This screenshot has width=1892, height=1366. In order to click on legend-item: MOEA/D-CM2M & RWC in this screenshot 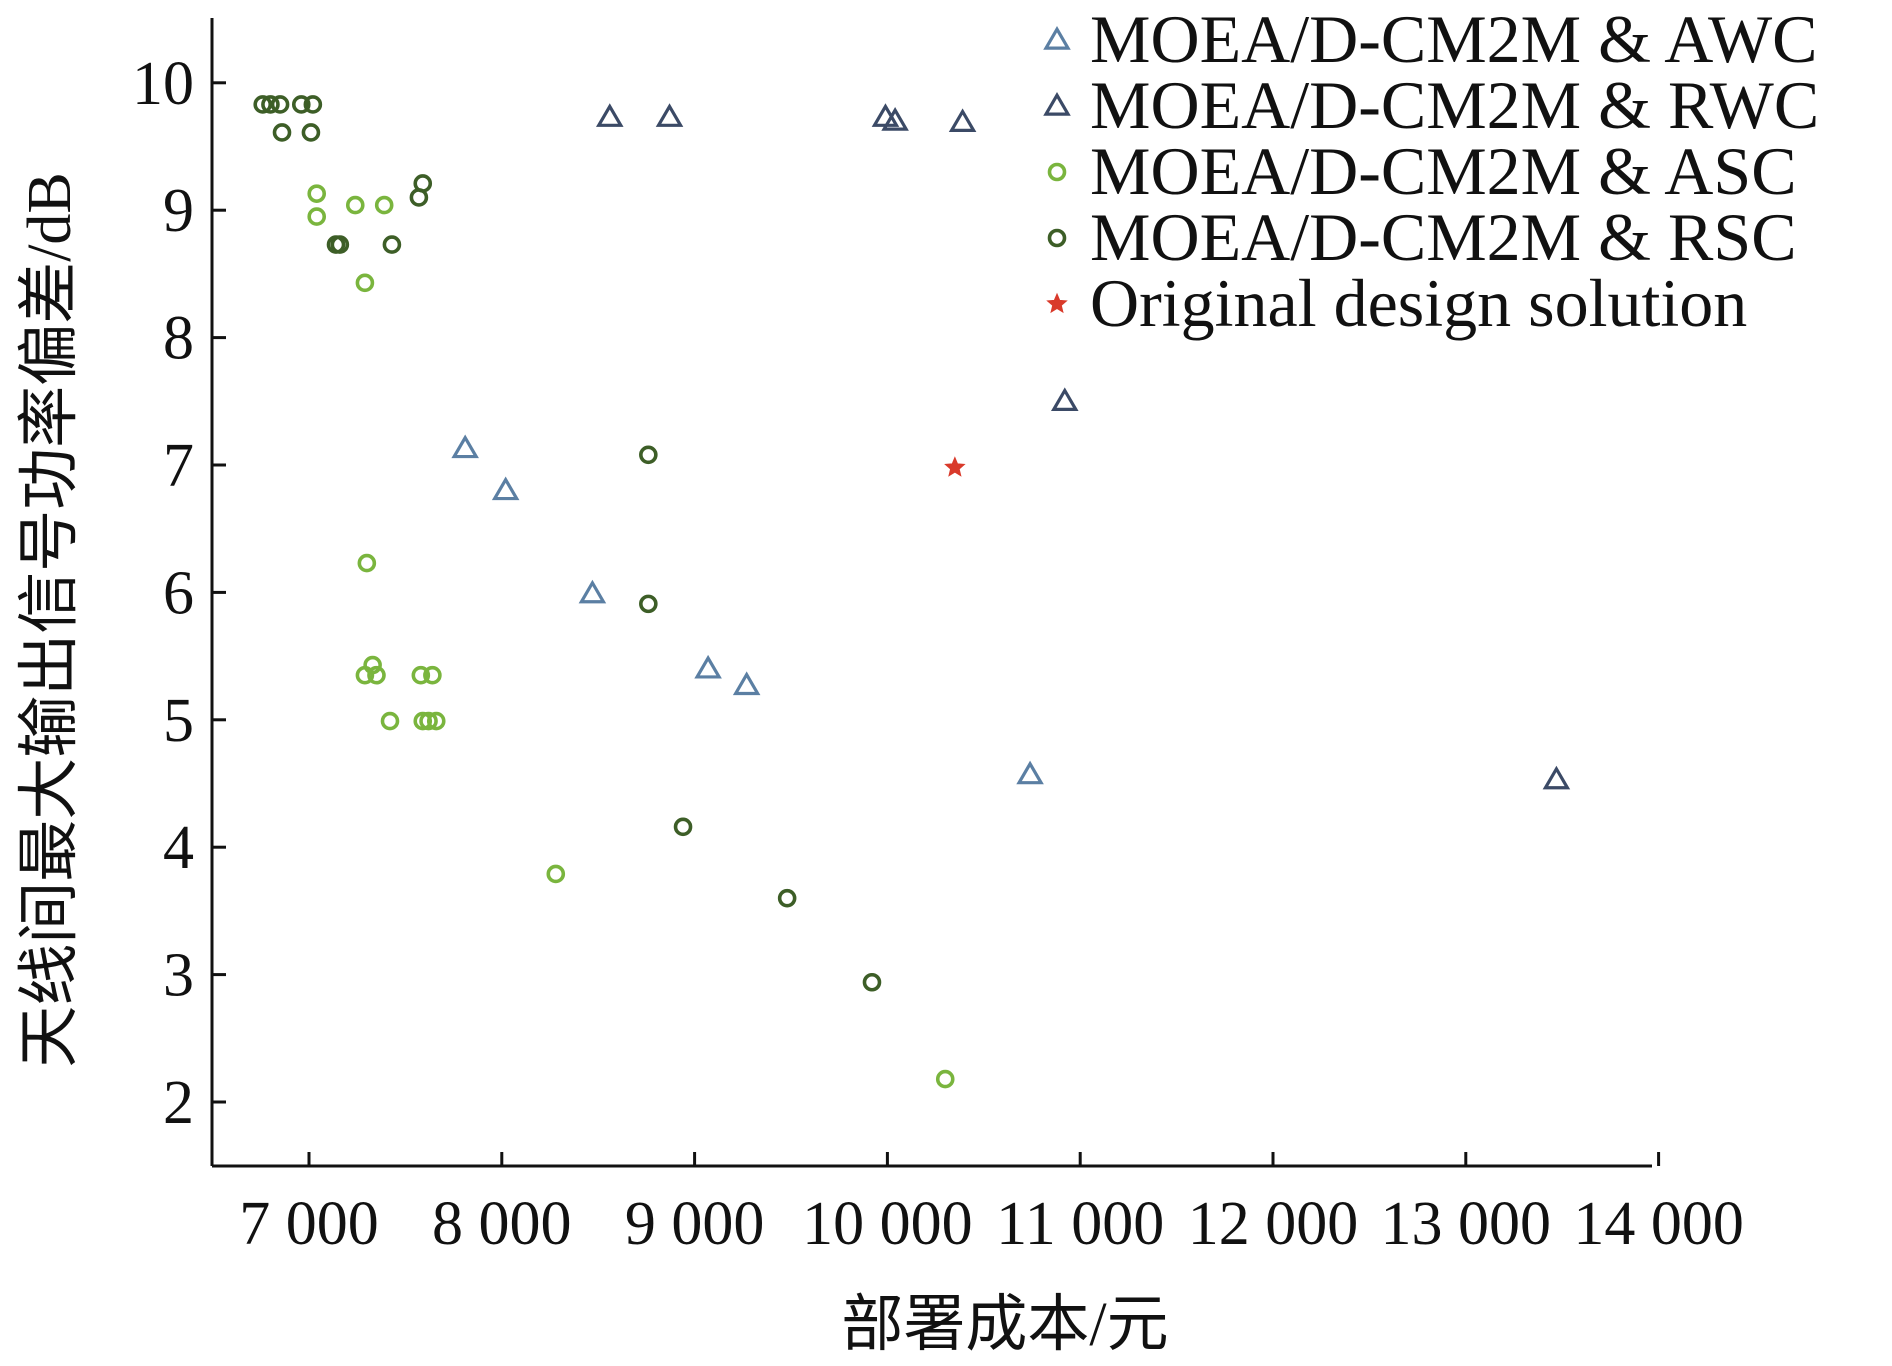, I will do `click(1431, 105)`.